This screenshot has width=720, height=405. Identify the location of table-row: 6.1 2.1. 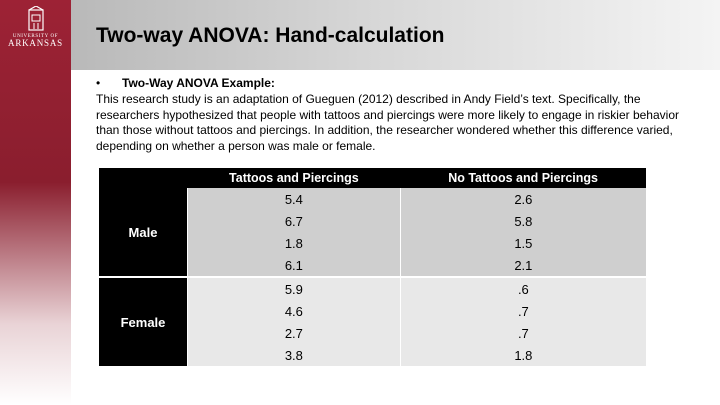
(372, 265).